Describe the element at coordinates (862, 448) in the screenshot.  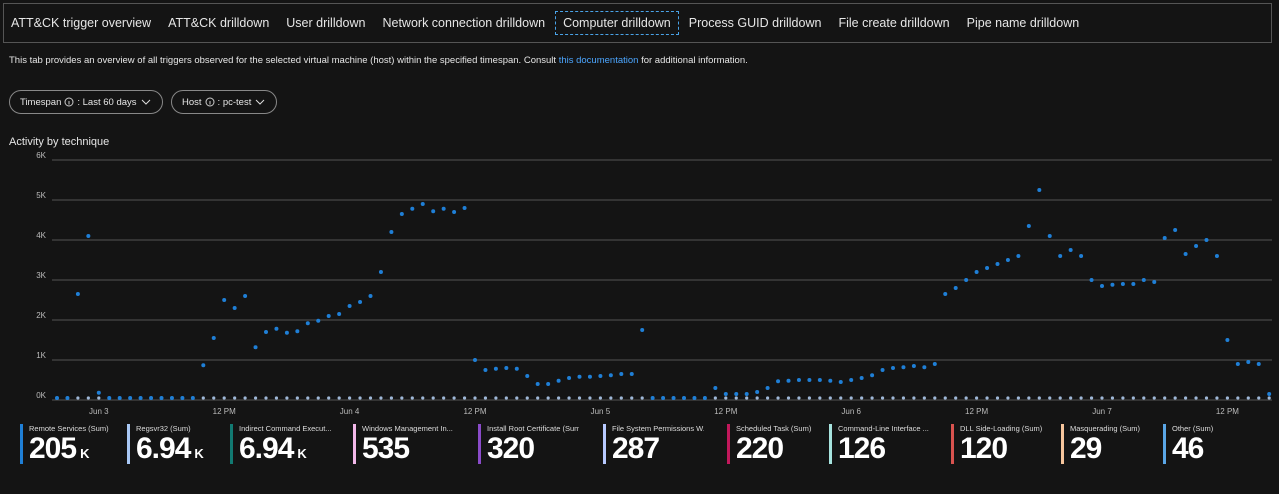
I see `tile-number: 126` at that location.